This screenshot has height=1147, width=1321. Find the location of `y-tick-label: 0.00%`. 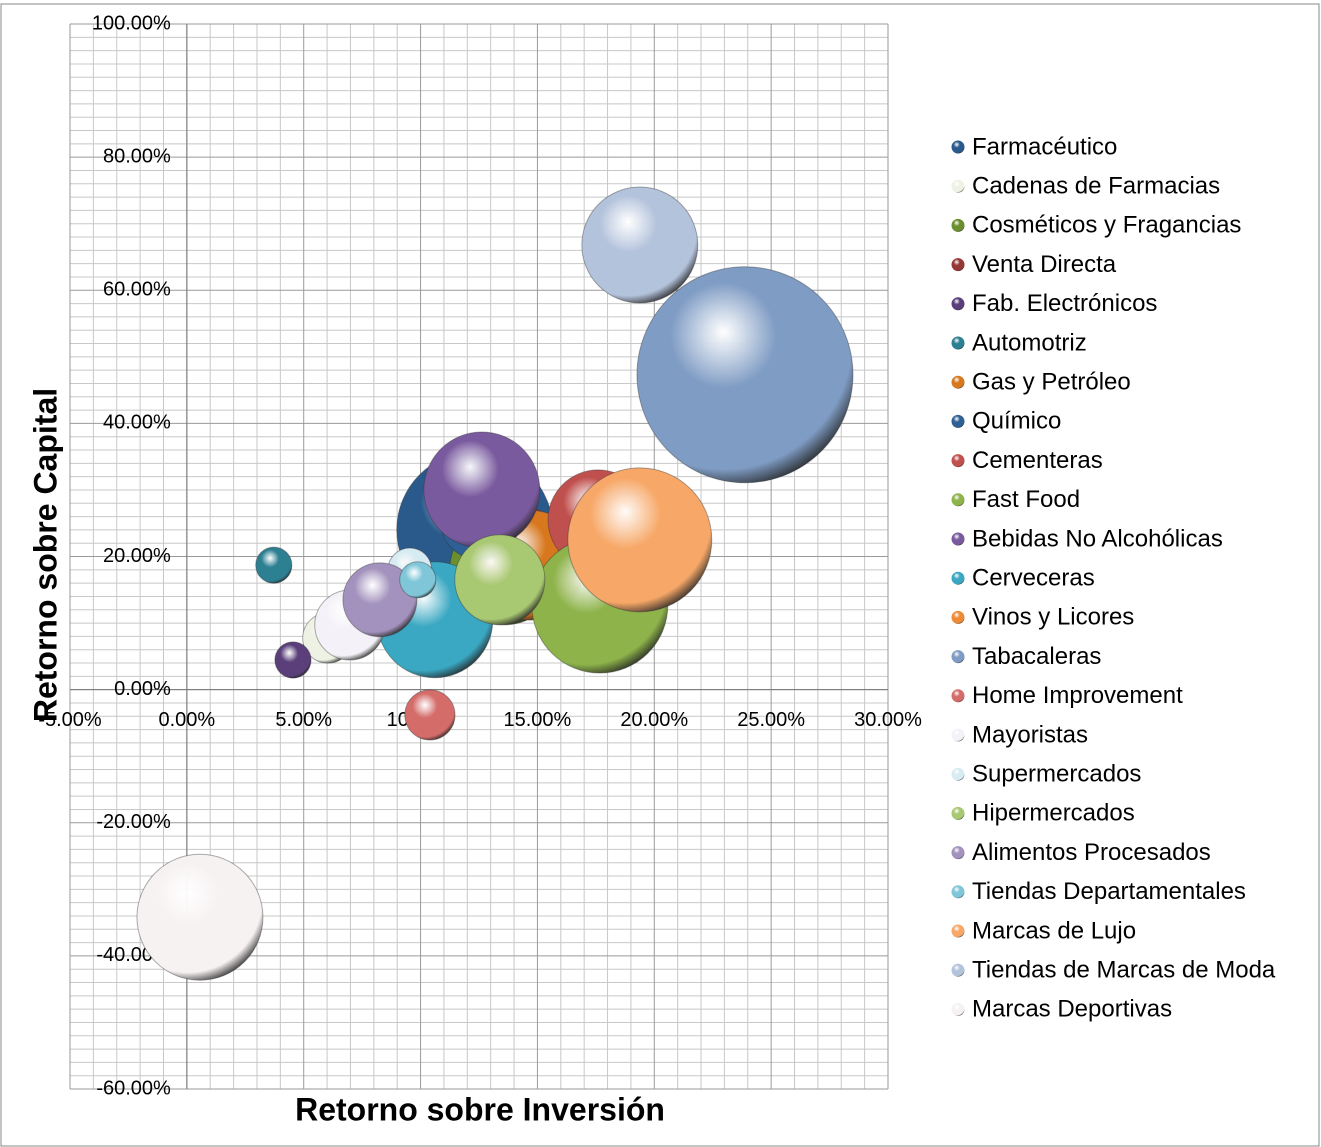

y-tick-label: 0.00% is located at coordinates (142, 689).